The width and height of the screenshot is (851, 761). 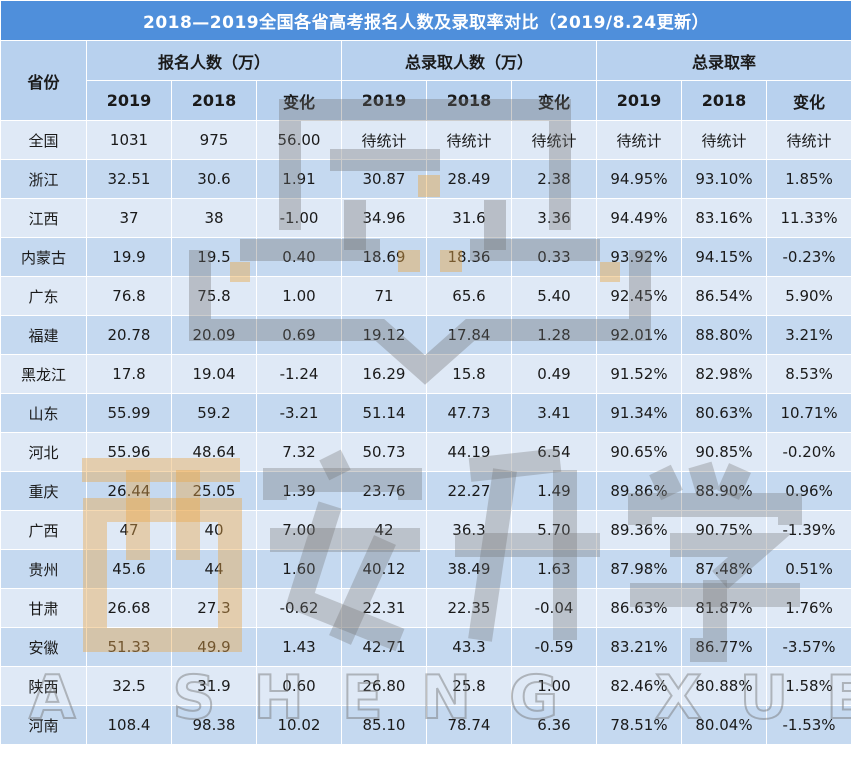 What do you see at coordinates (554, 335) in the screenshot?
I see `value-cell: 1.28` at bounding box center [554, 335].